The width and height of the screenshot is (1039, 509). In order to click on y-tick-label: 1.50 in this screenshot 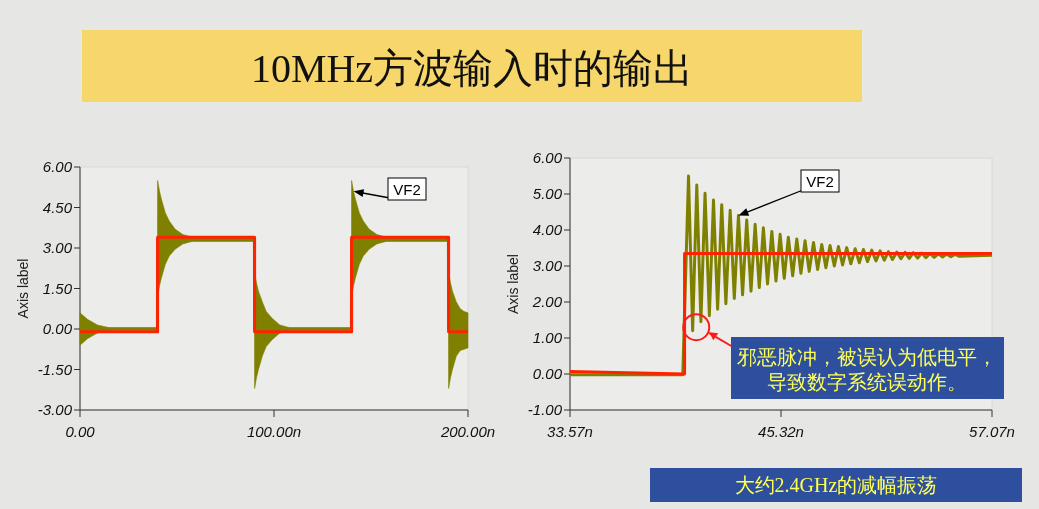, I will do `click(57, 288)`.